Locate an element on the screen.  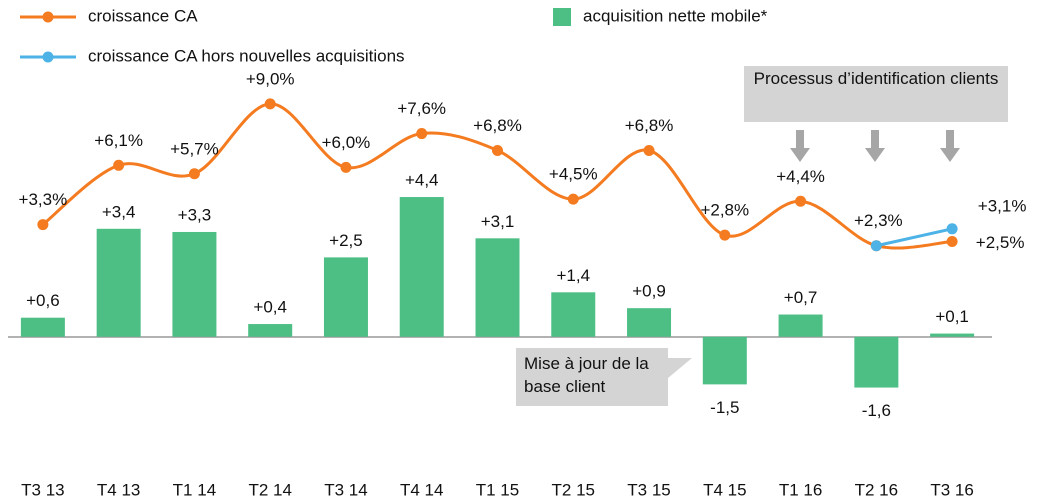
x-tick-label: T4 14 is located at coordinates (421, 489).